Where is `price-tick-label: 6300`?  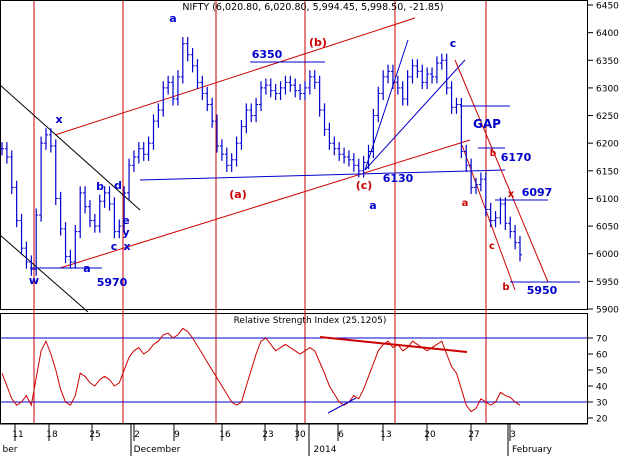
price-tick-label: 6300 is located at coordinates (607, 89).